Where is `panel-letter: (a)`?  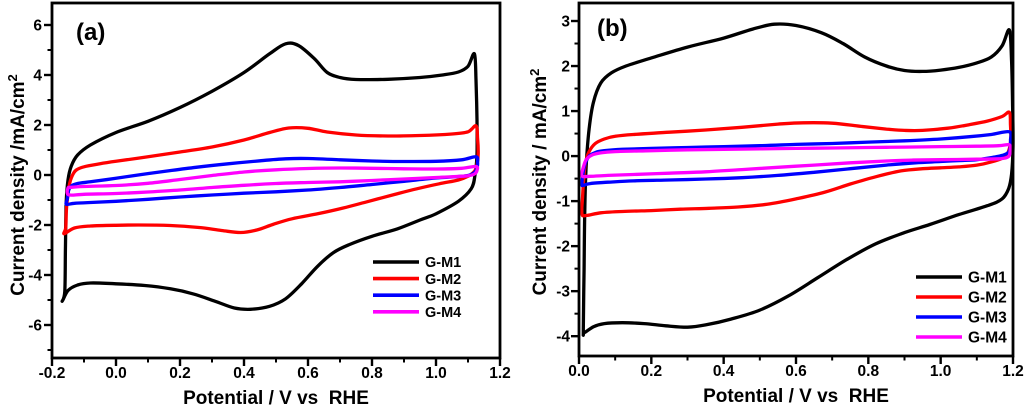 panel-letter: (a) is located at coordinates (90, 32).